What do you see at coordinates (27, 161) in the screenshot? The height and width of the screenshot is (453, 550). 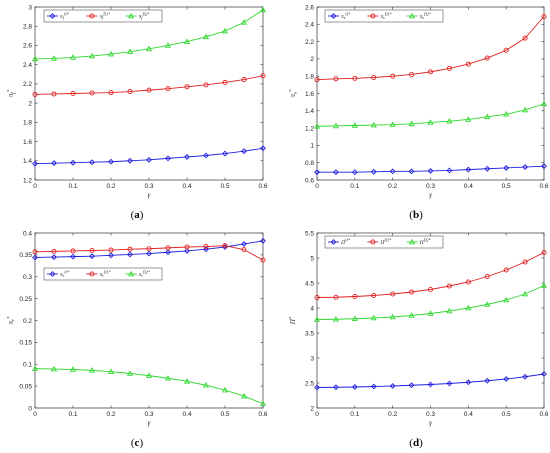 I see `y-tick-label: 1.4` at bounding box center [27, 161].